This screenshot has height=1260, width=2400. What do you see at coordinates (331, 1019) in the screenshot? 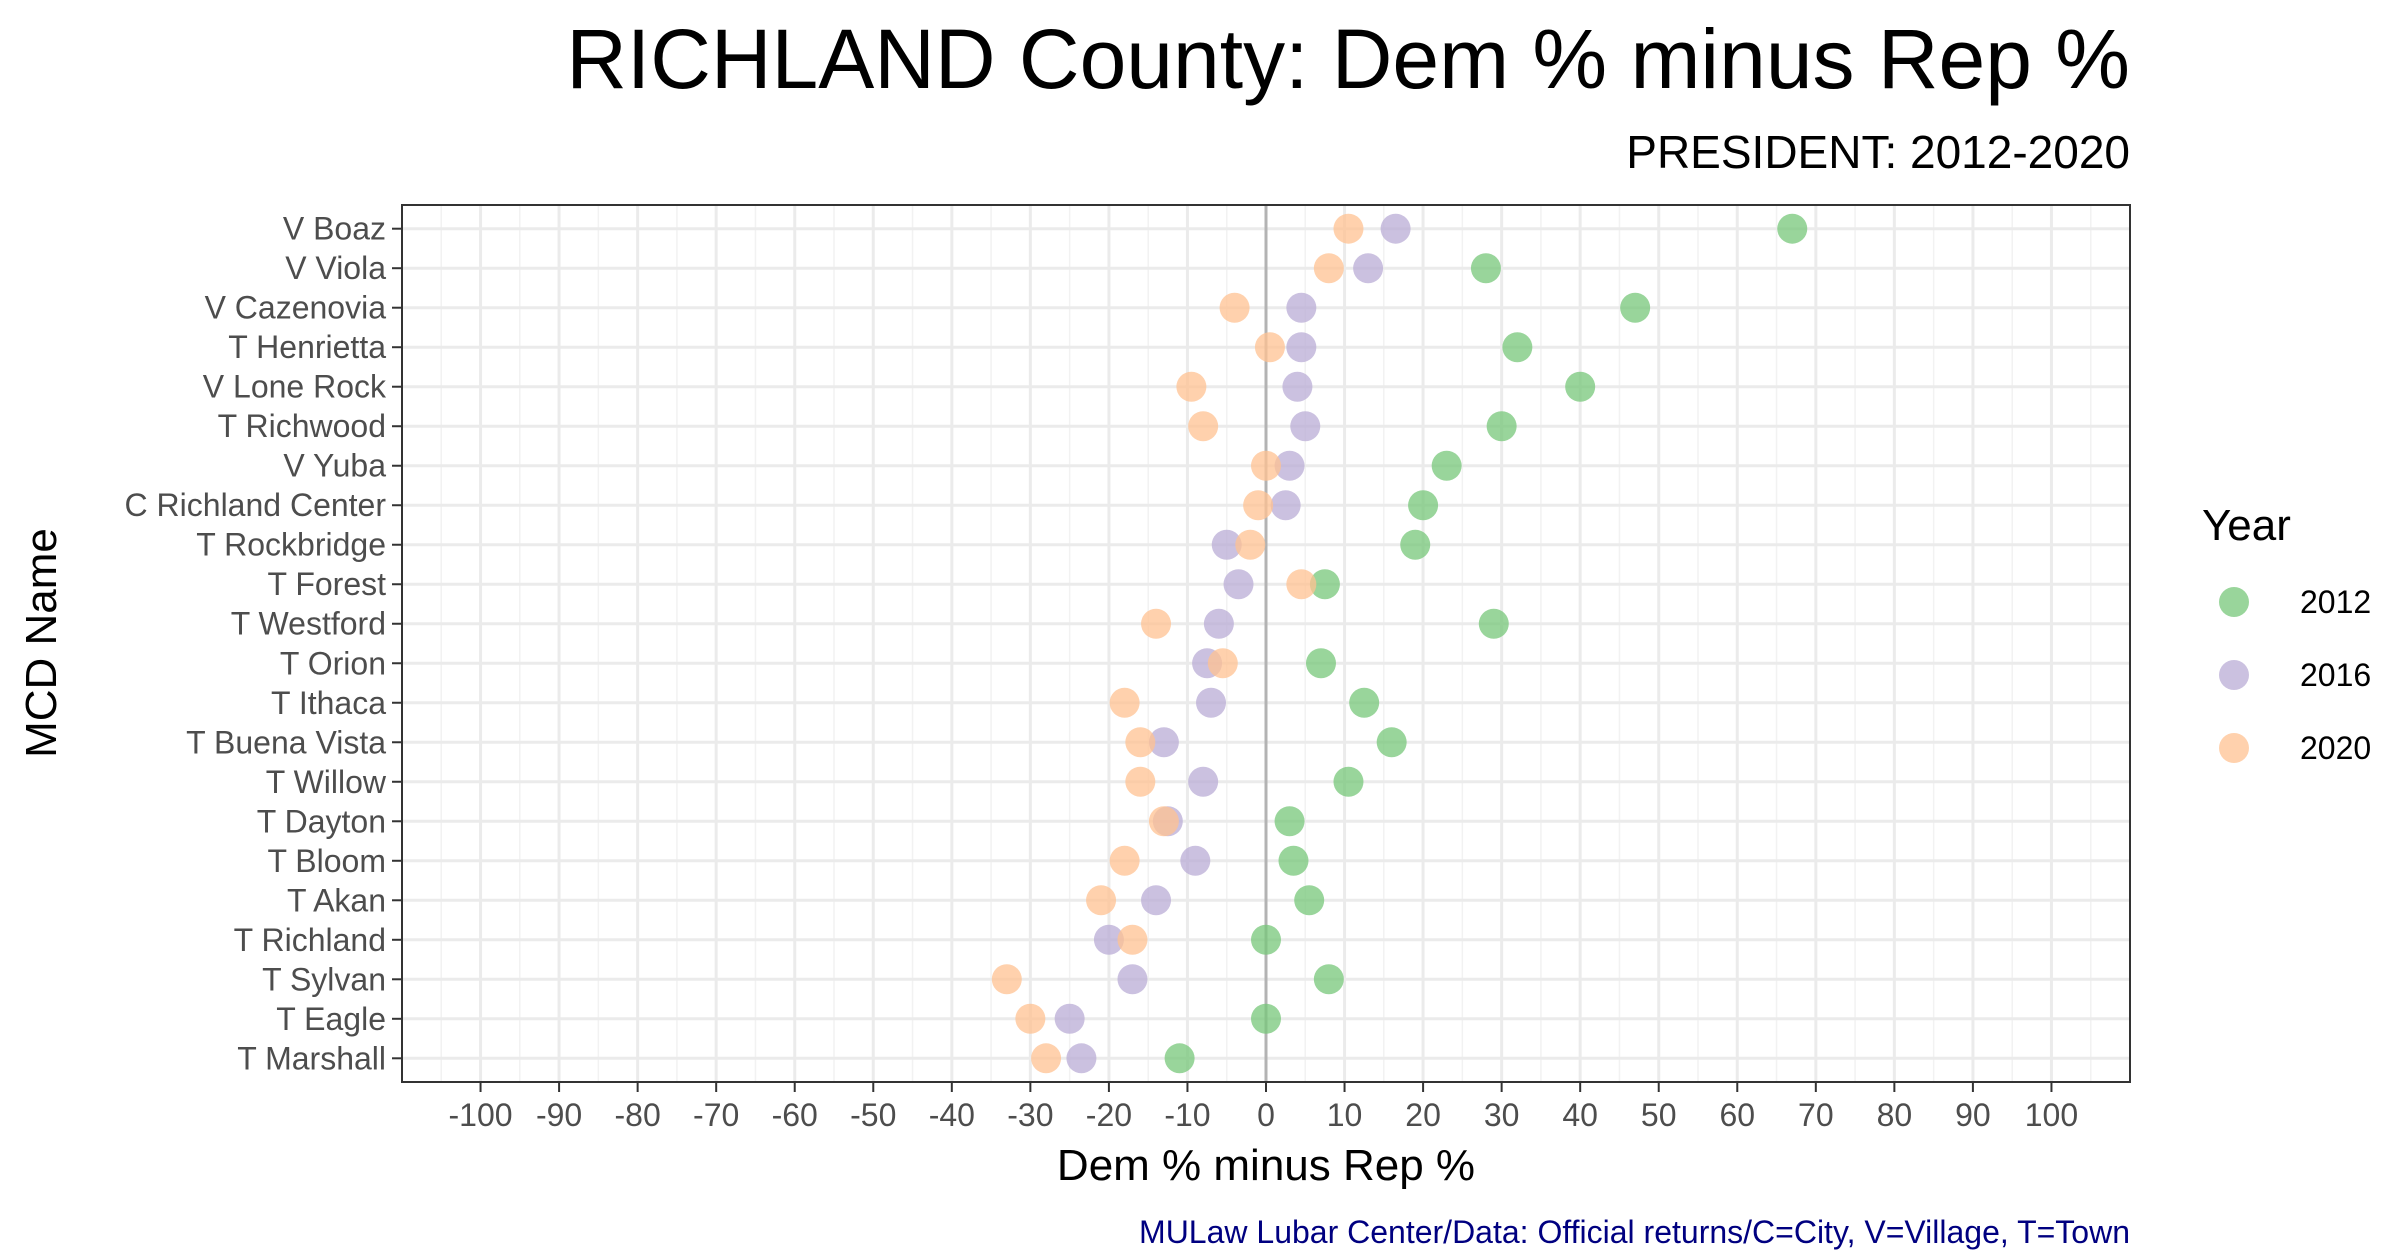
I see `y-tick-label: T Eagle` at bounding box center [331, 1019].